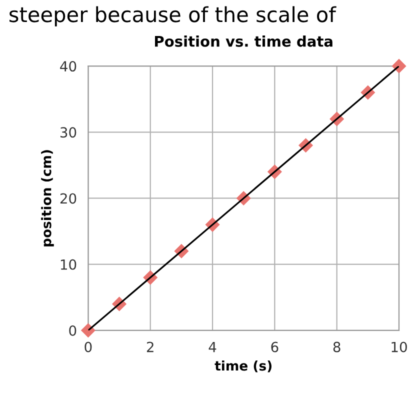 The height and width of the screenshot is (413, 420). I want to click on y-tick-label: 20, so click(68, 198).